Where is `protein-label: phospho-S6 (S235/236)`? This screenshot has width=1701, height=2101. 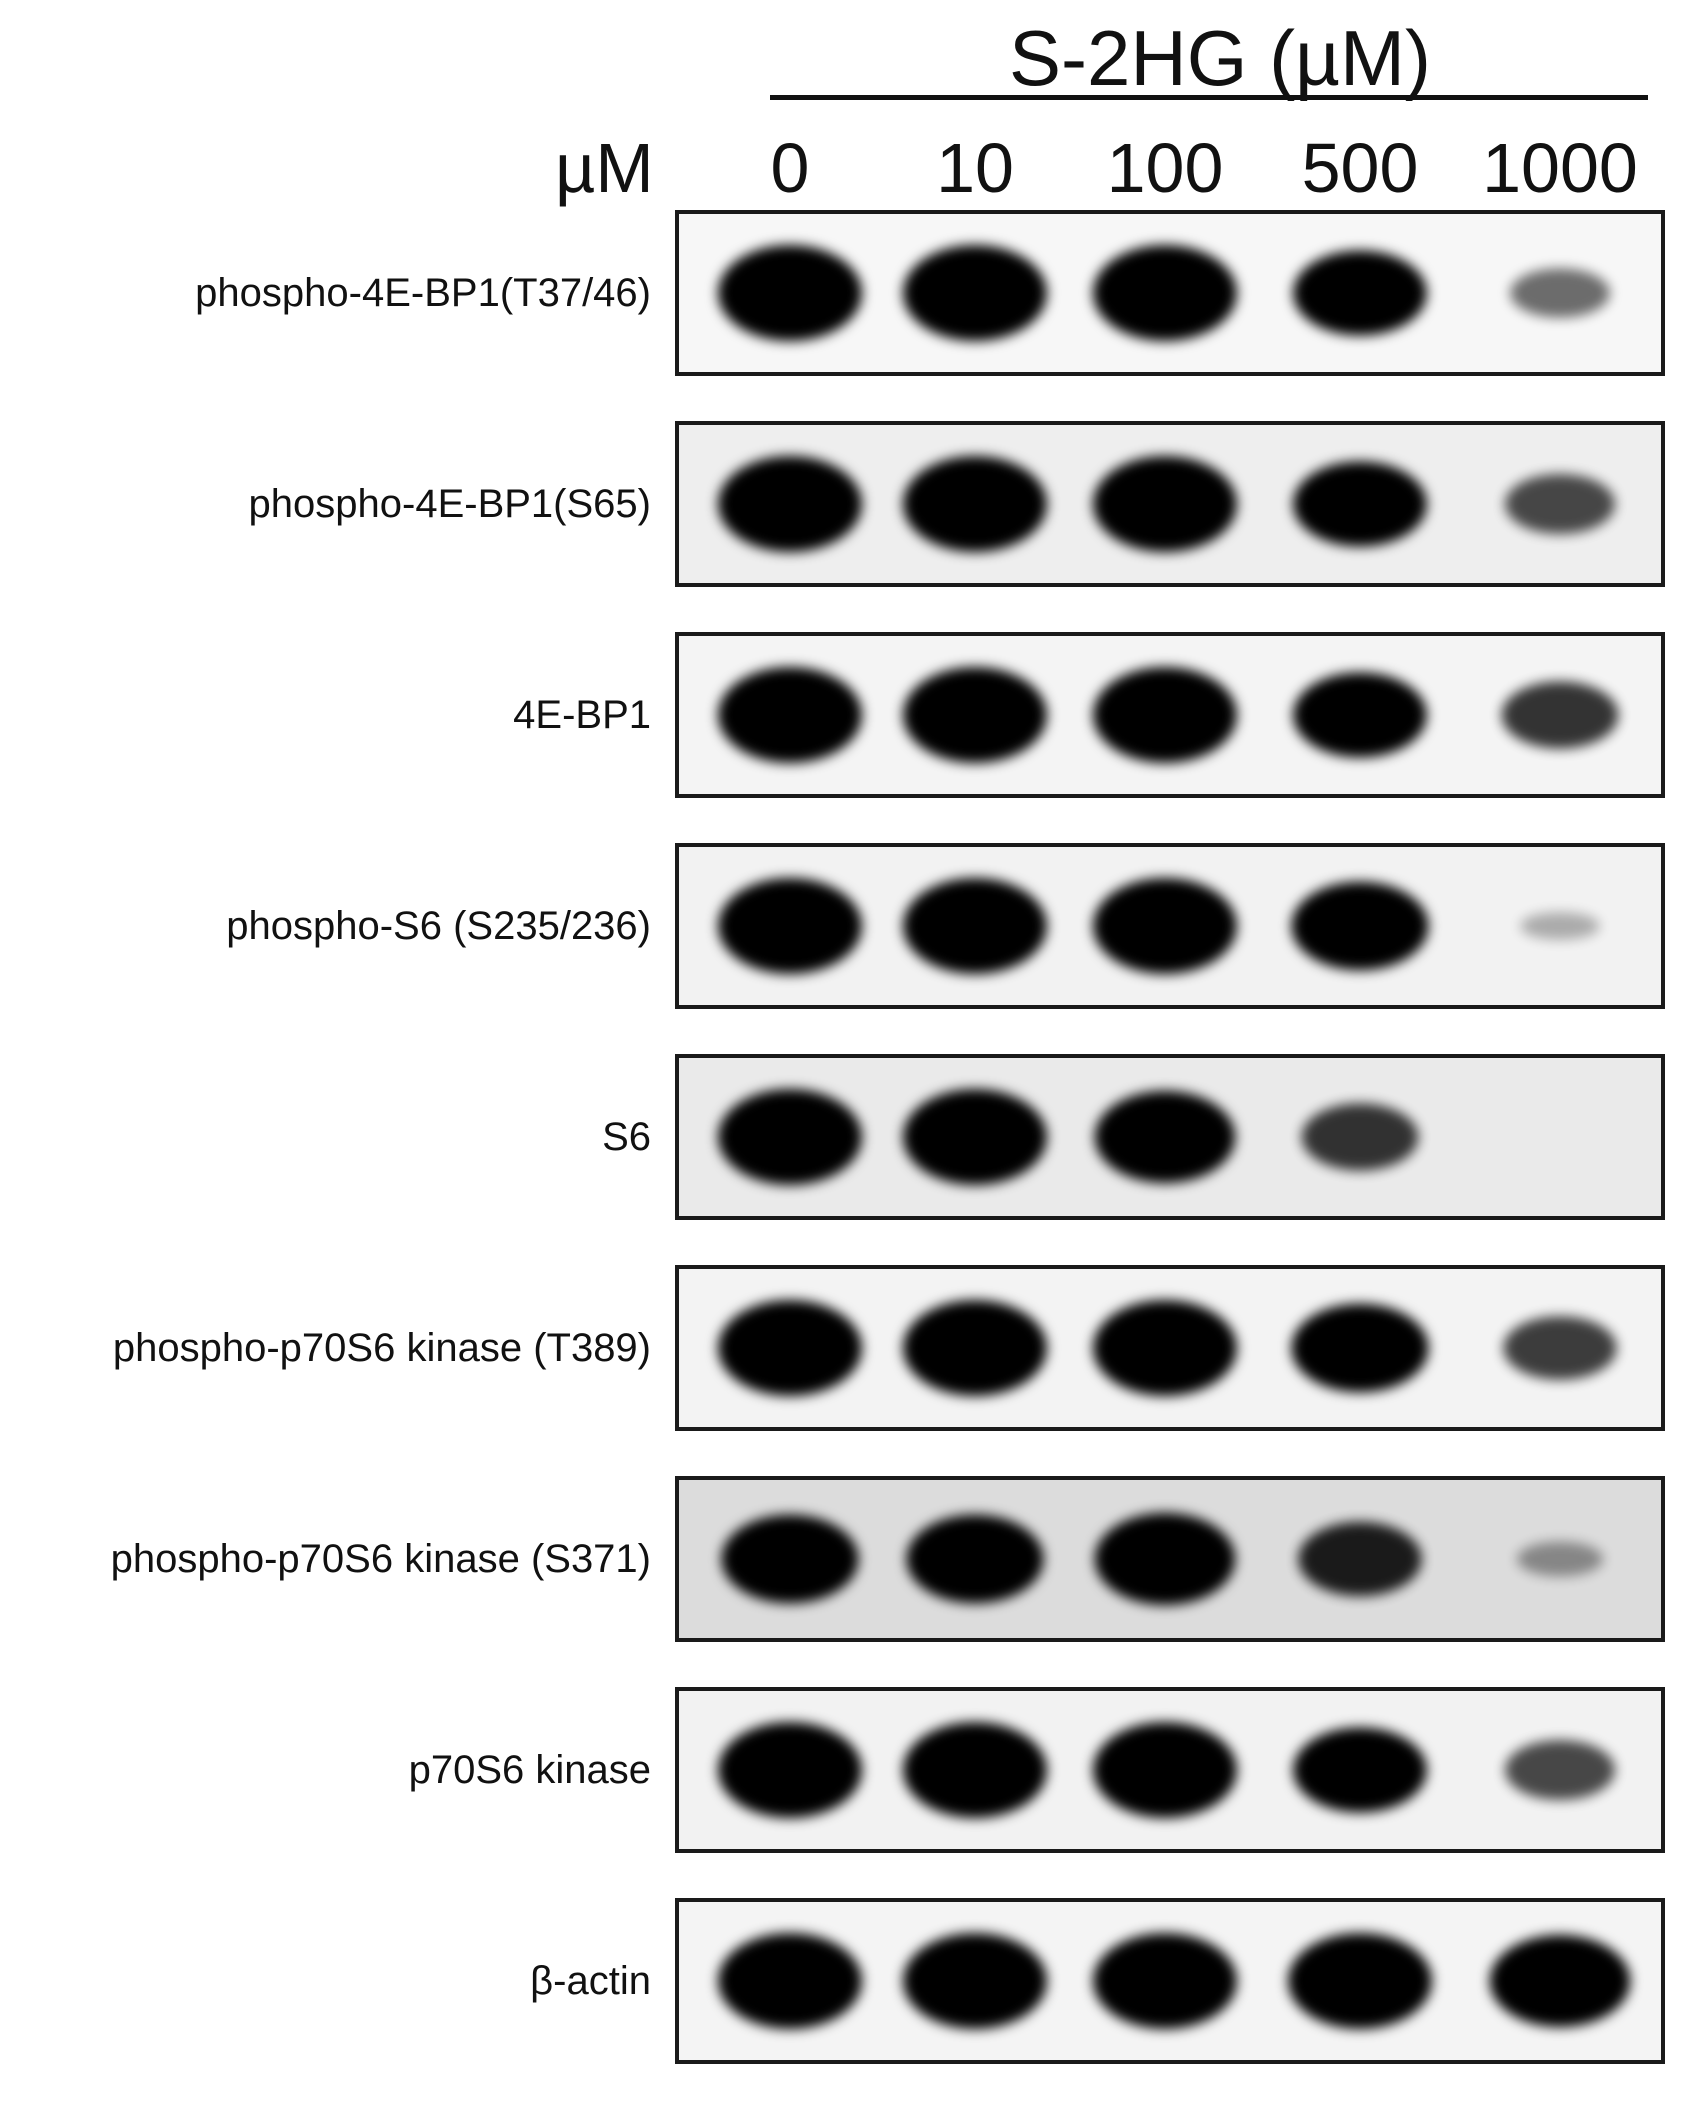 protein-label: phospho-S6 (S235/236) is located at coordinates (438, 926).